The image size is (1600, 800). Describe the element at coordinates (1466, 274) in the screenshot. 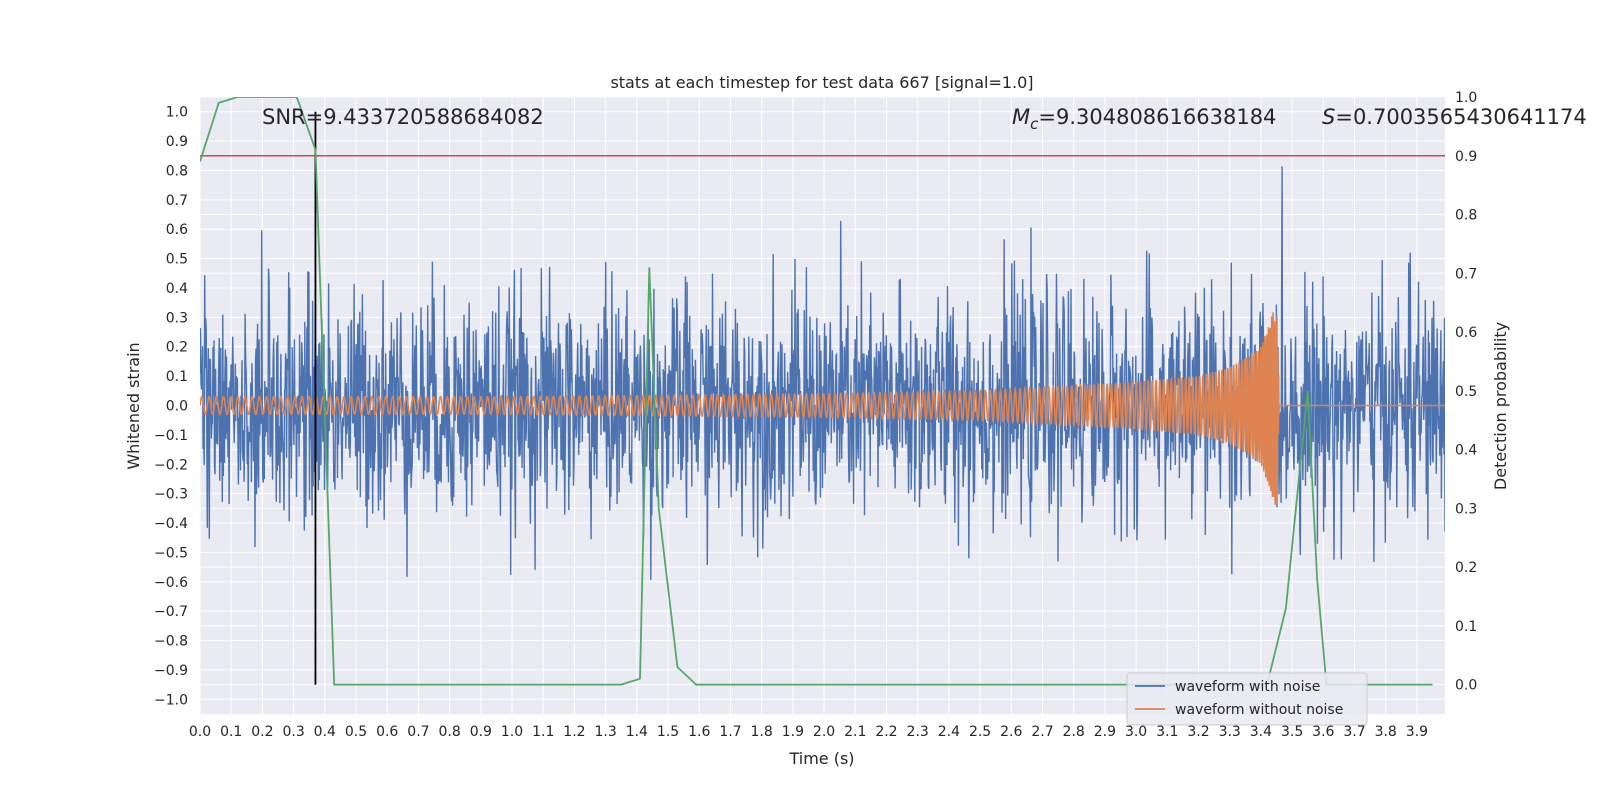

I see `y-right-tick-3: 0.7` at that location.